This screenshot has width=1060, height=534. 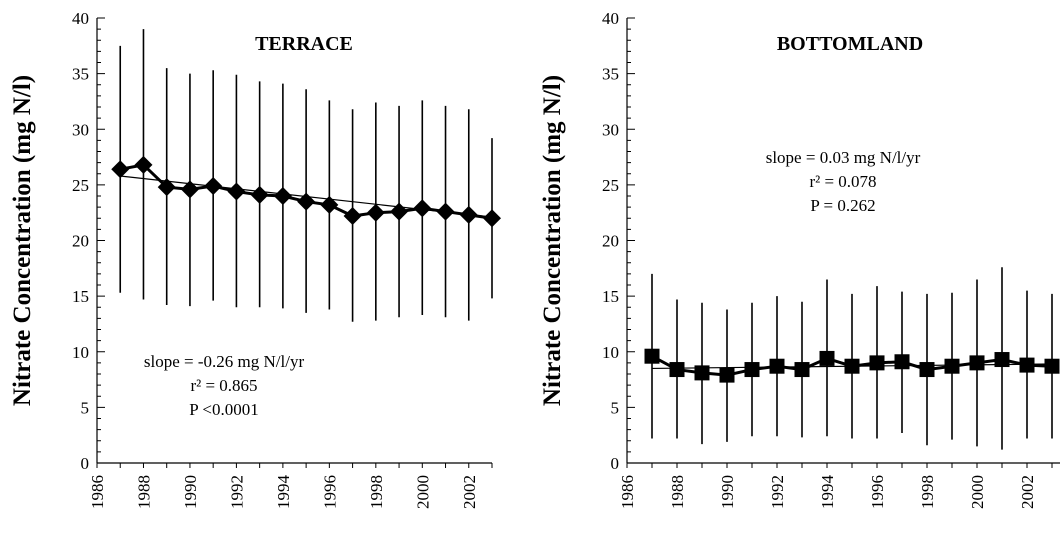 What do you see at coordinates (223, 409) in the screenshot?
I see `stats-annotation: P <0.0001` at bounding box center [223, 409].